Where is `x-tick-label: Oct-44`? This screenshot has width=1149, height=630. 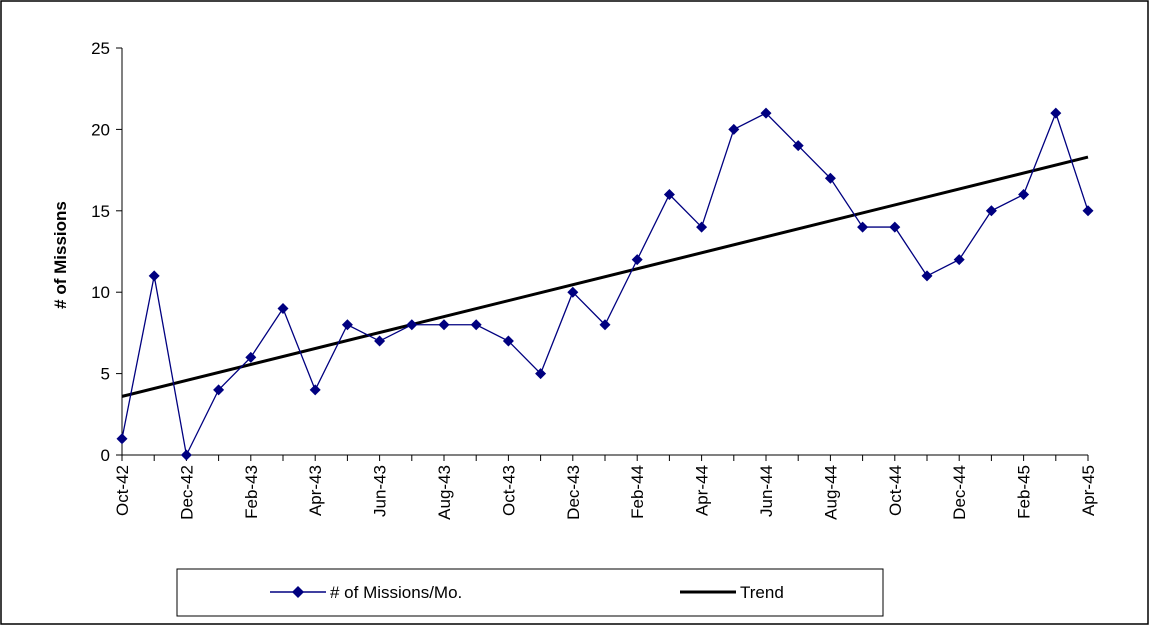 x-tick-label: Oct-44 is located at coordinates (895, 490).